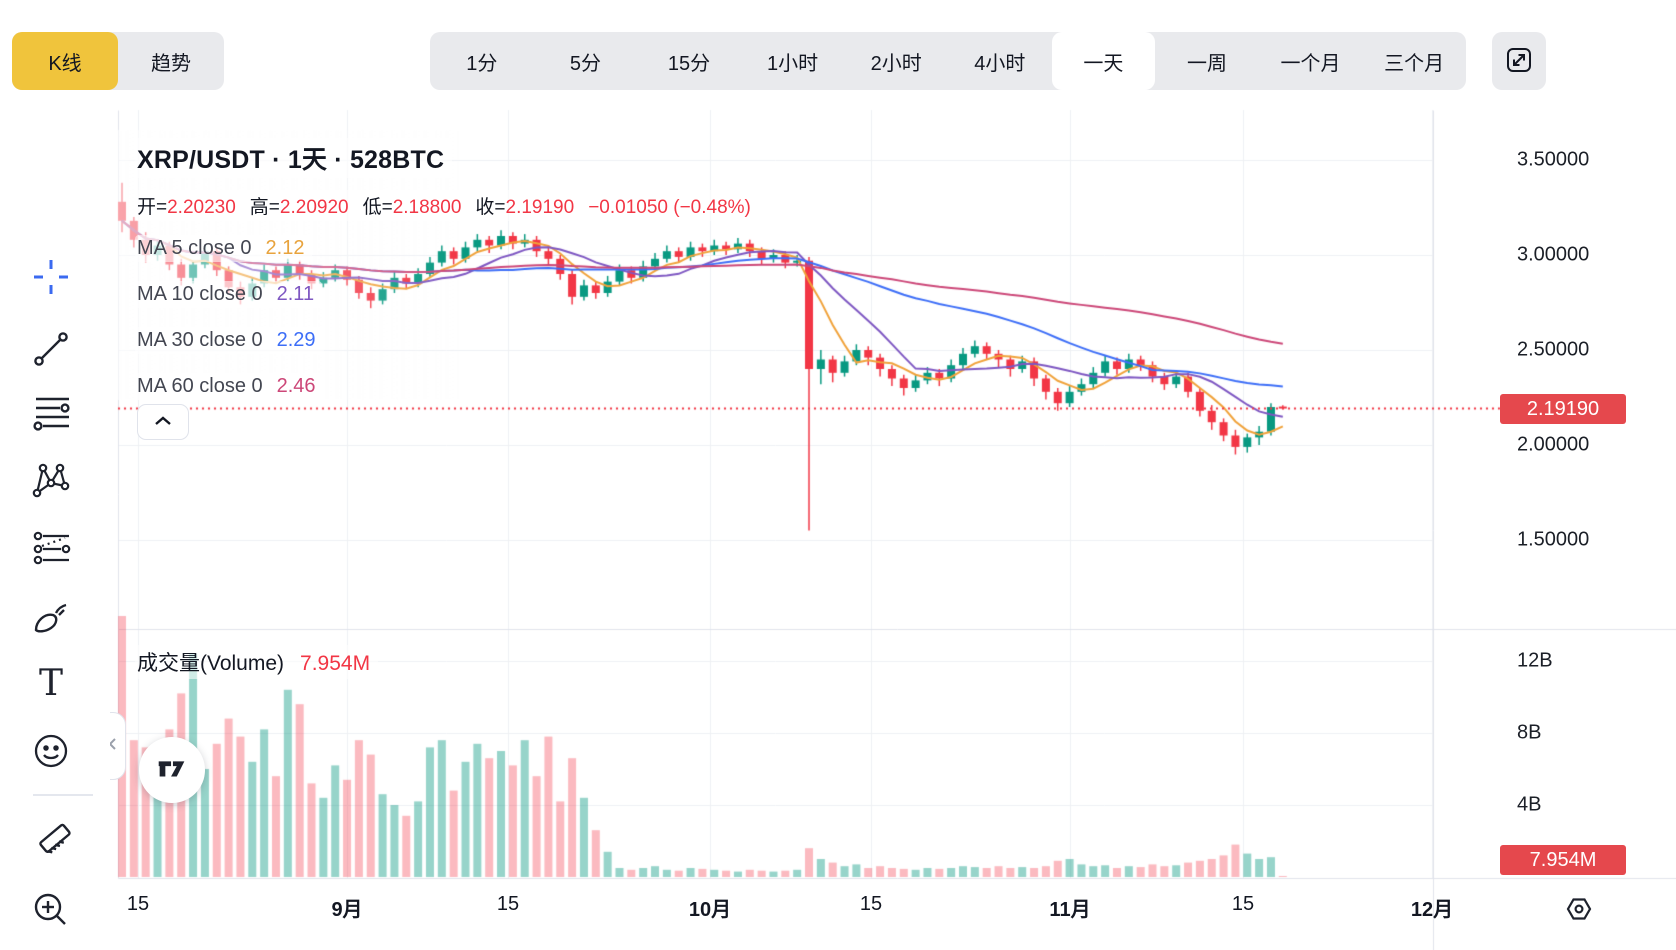 This screenshot has height=950, width=1676. Describe the element at coordinates (490, 207) in the screenshot. I see `close-label: 收=` at that location.